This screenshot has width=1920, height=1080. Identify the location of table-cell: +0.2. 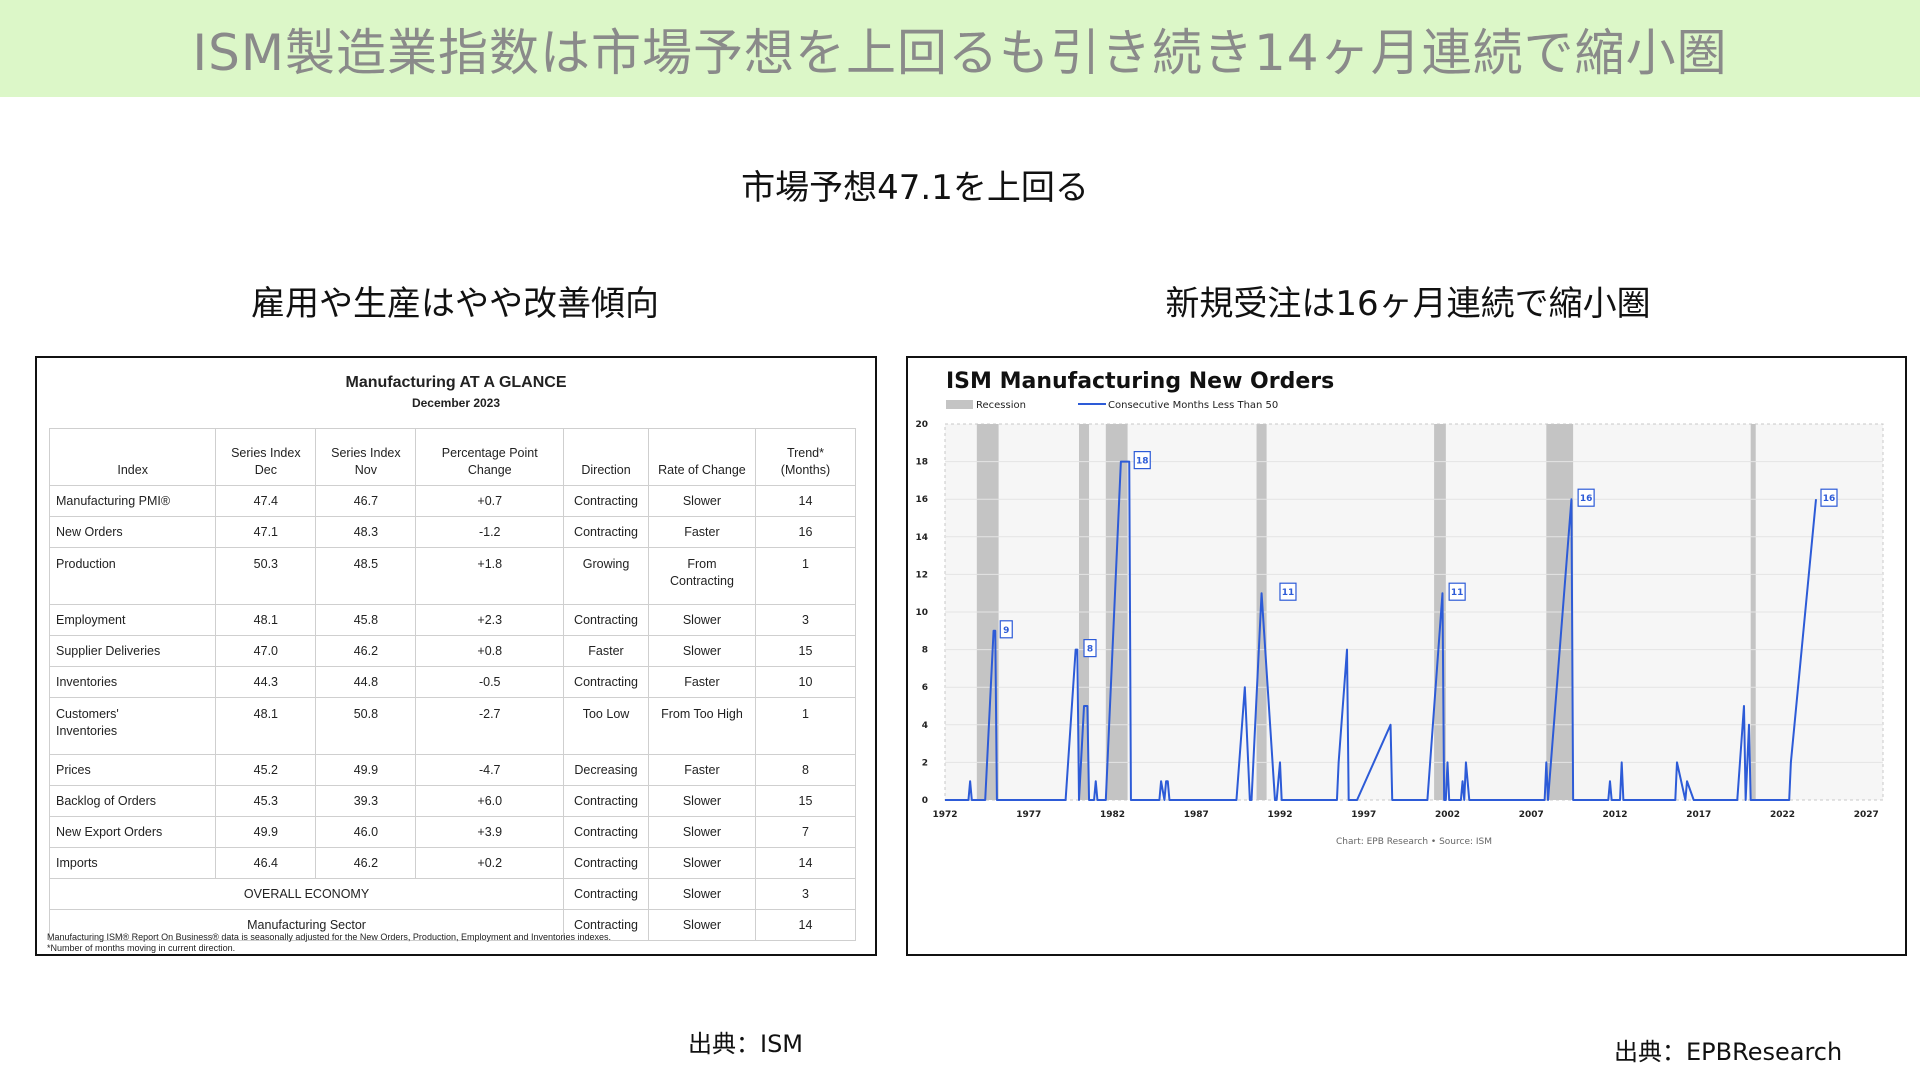
(490, 863).